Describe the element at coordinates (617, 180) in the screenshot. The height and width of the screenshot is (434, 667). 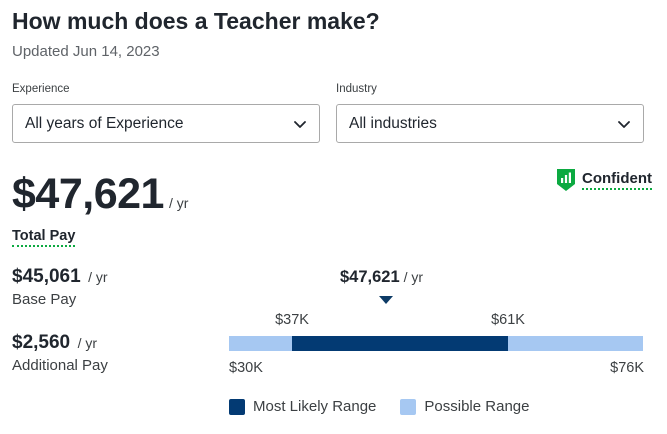
I see `confidence-label: Confident` at that location.